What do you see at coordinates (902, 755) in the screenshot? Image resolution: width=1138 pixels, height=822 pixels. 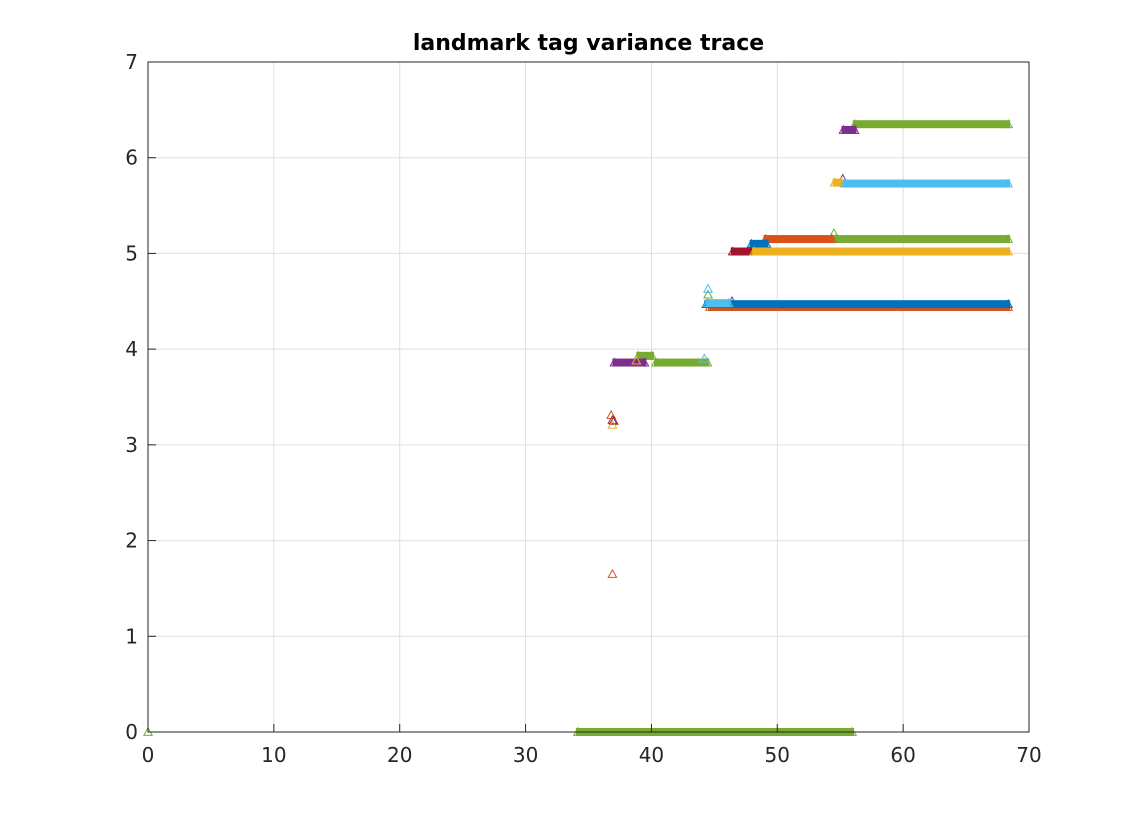 I see `x-tick-label: 60` at bounding box center [902, 755].